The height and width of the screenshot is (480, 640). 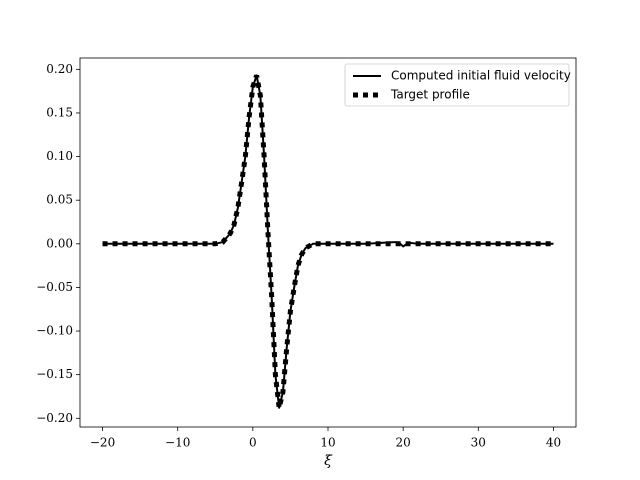 I want to click on legend-box, so click(x=457, y=85).